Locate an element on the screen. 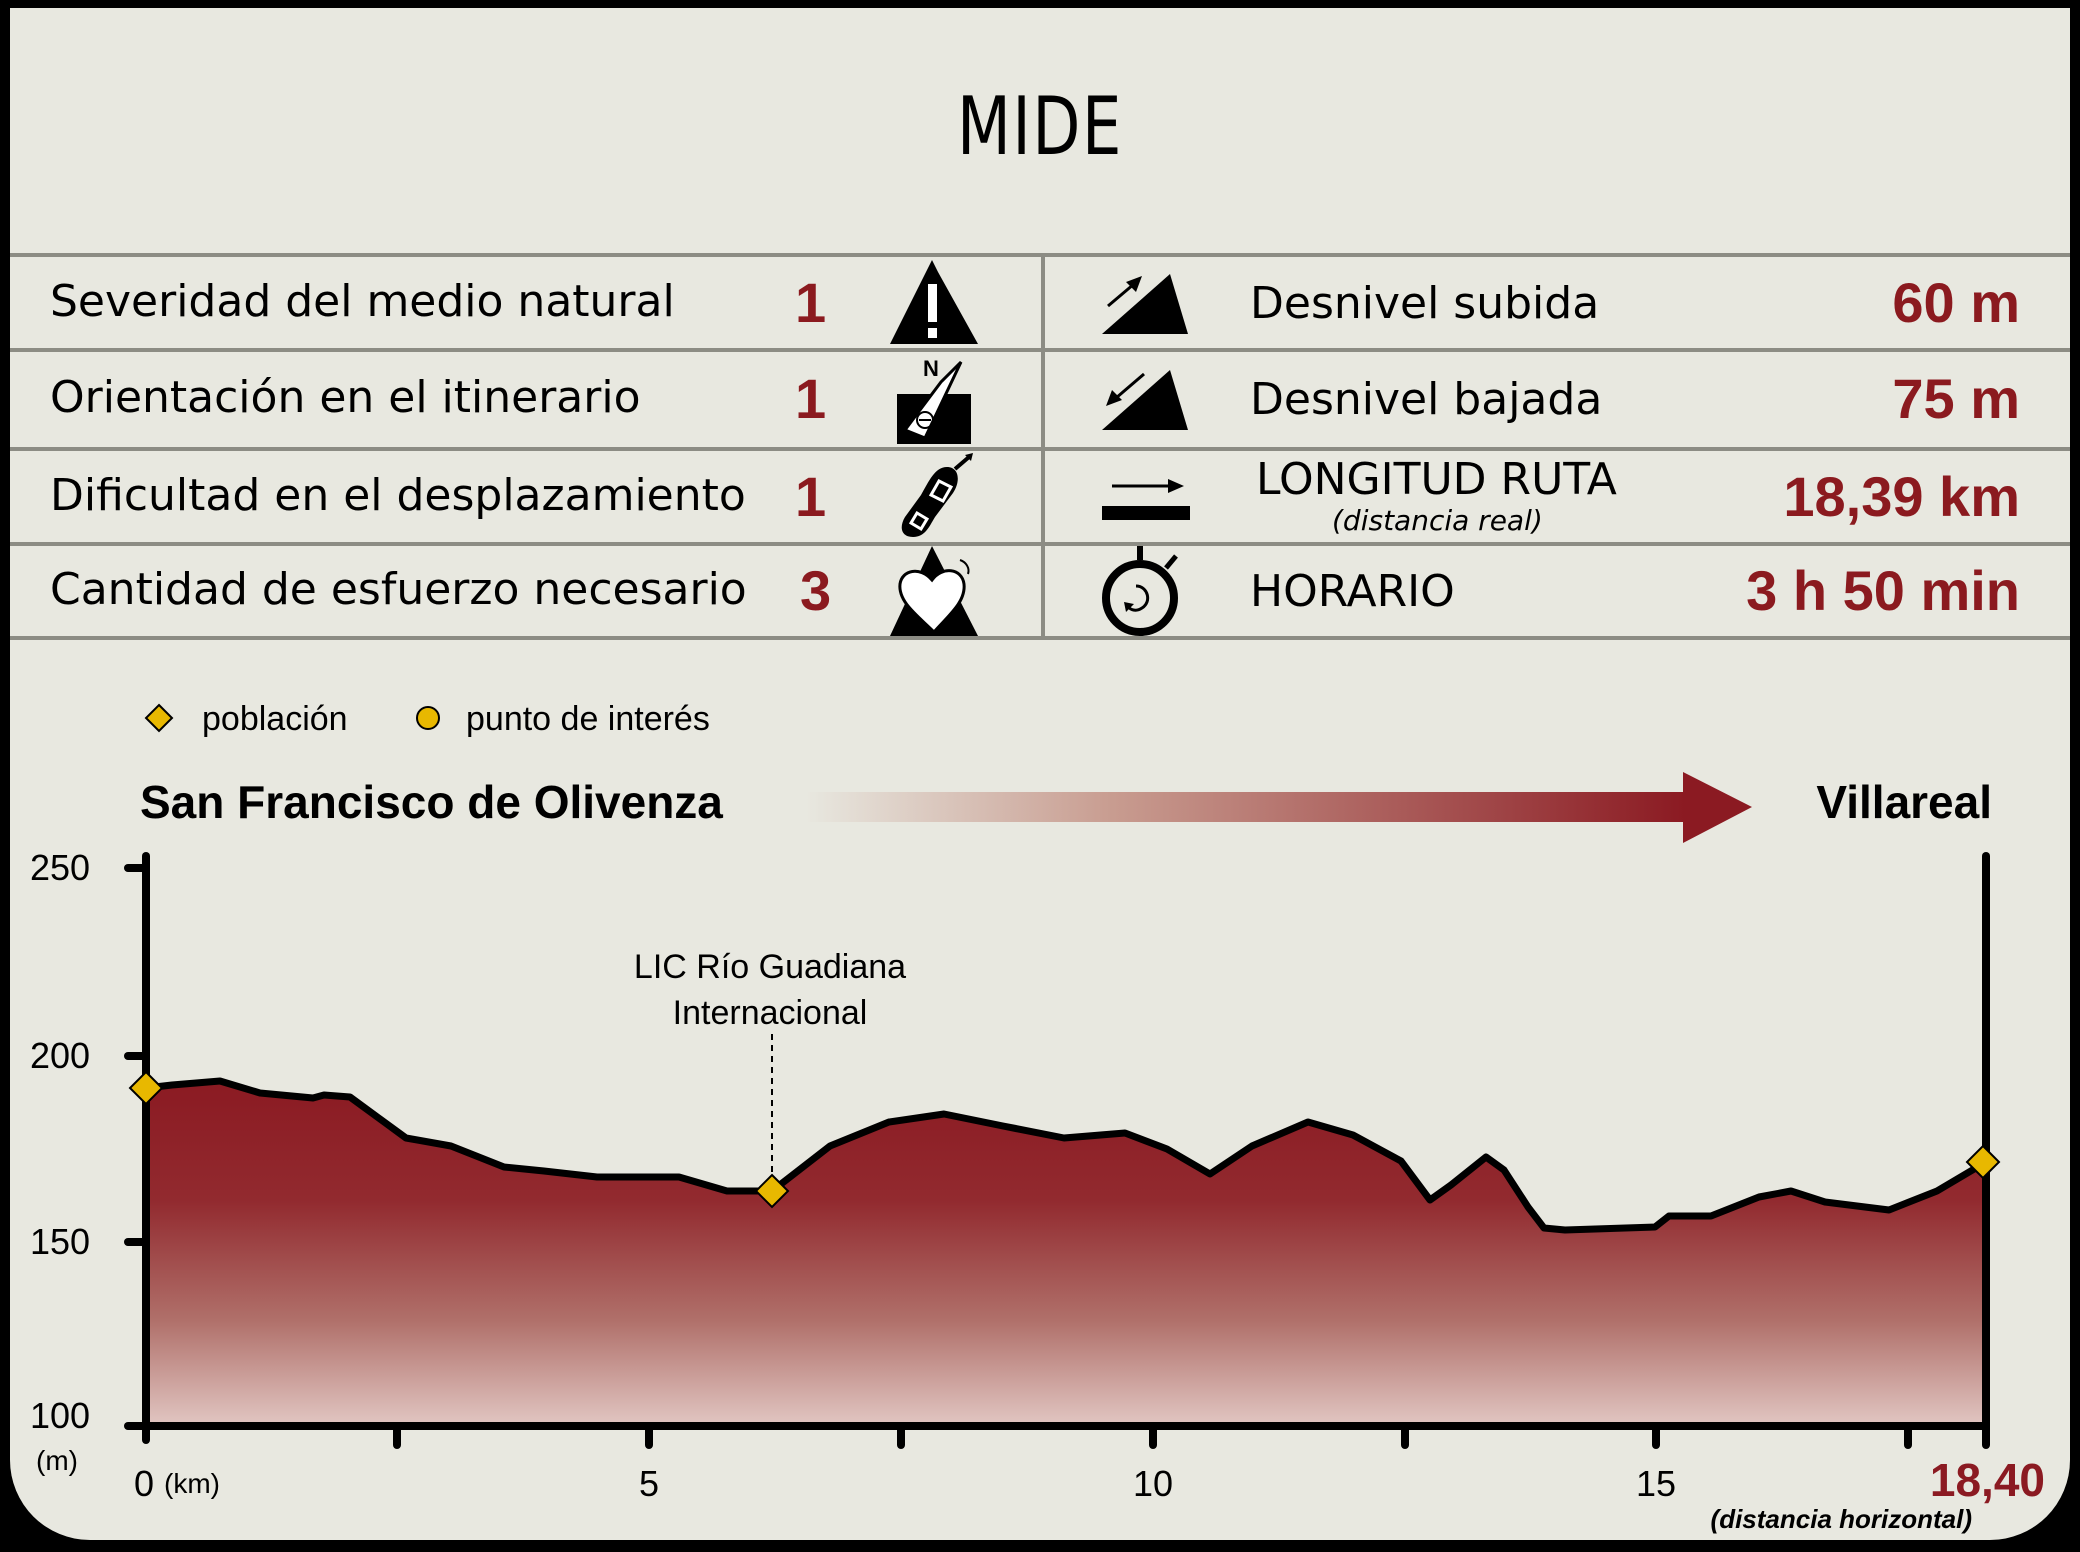 Image resolution: width=2080 pixels, height=1552 pixels. footprint-icon is located at coordinates (937, 495).